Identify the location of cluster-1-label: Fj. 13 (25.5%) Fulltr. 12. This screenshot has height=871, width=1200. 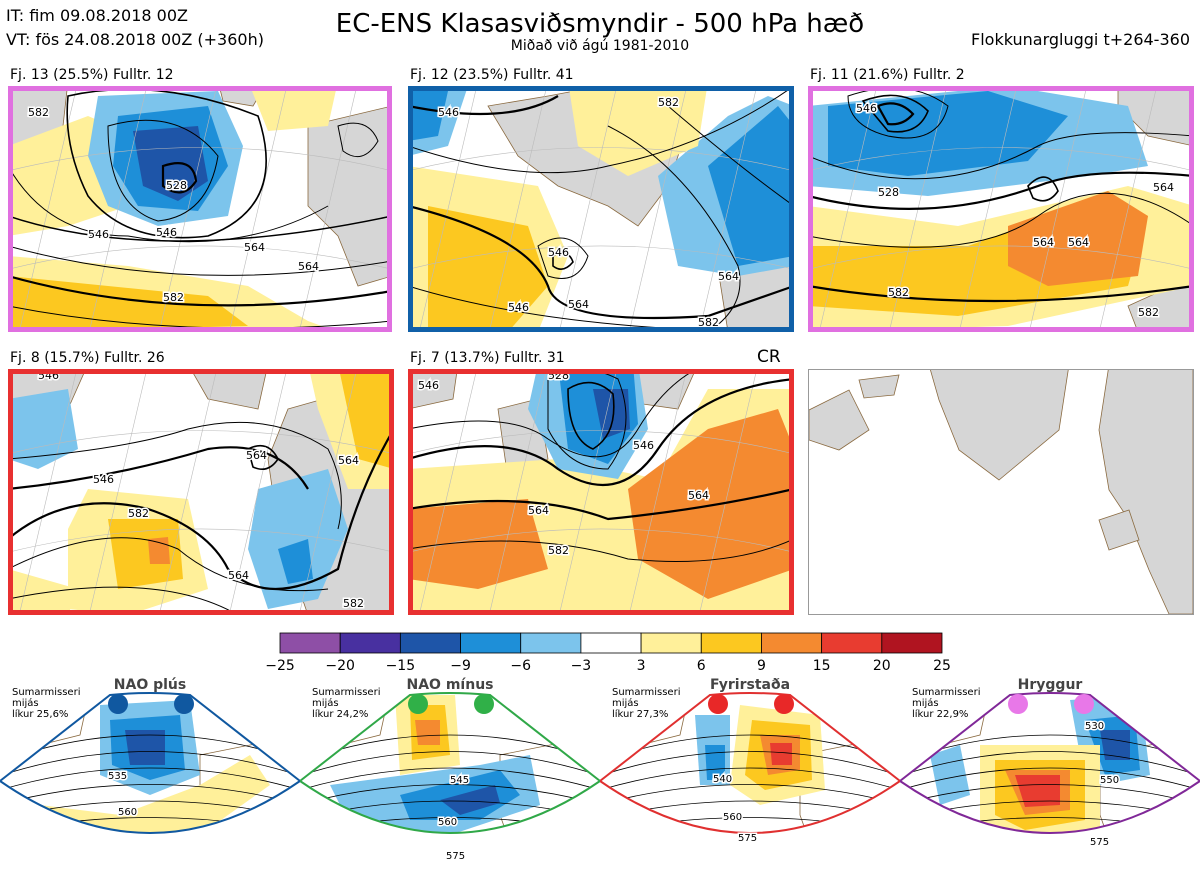
(92, 75).